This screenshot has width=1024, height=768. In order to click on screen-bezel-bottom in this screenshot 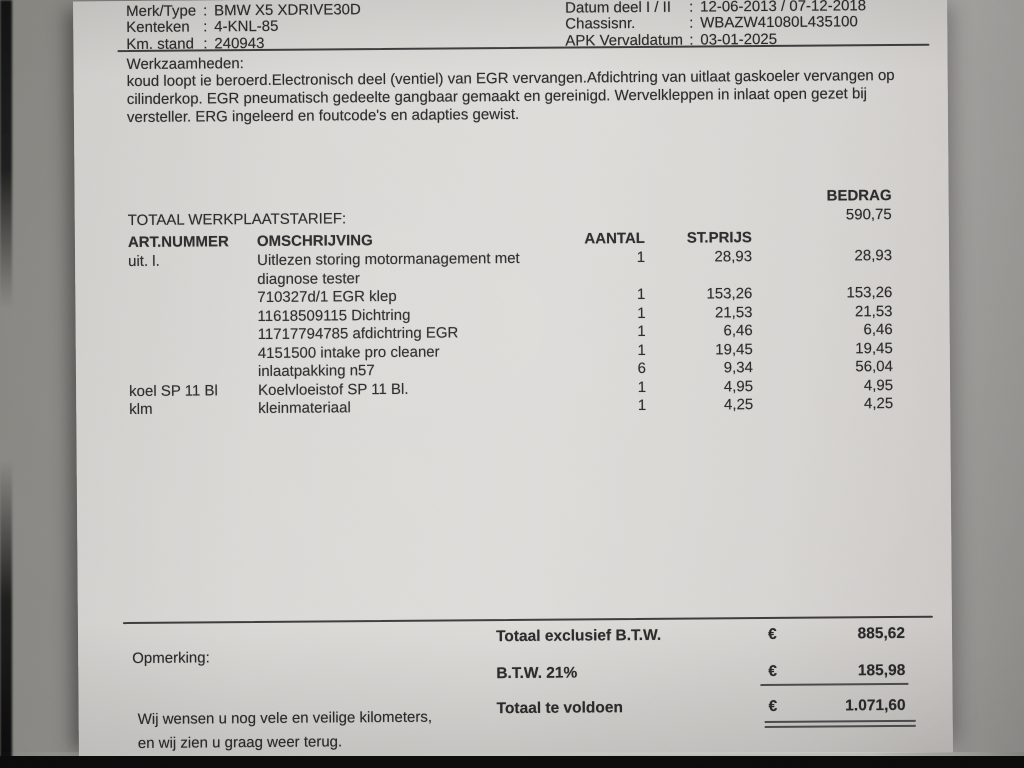, I will do `click(512, 762)`.